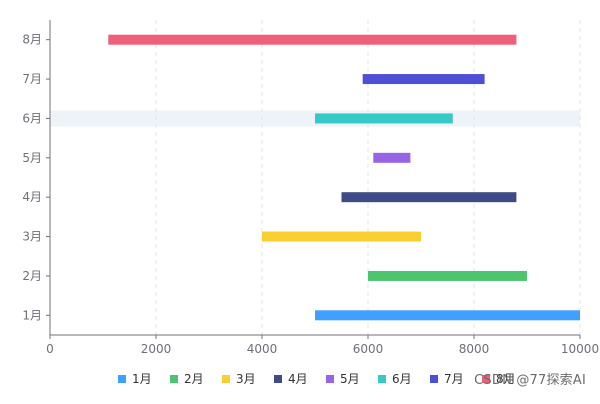 Image resolution: width=600 pixels, height=404 pixels. Describe the element at coordinates (350, 379) in the screenshot. I see `legend-label: 5月` at that location.